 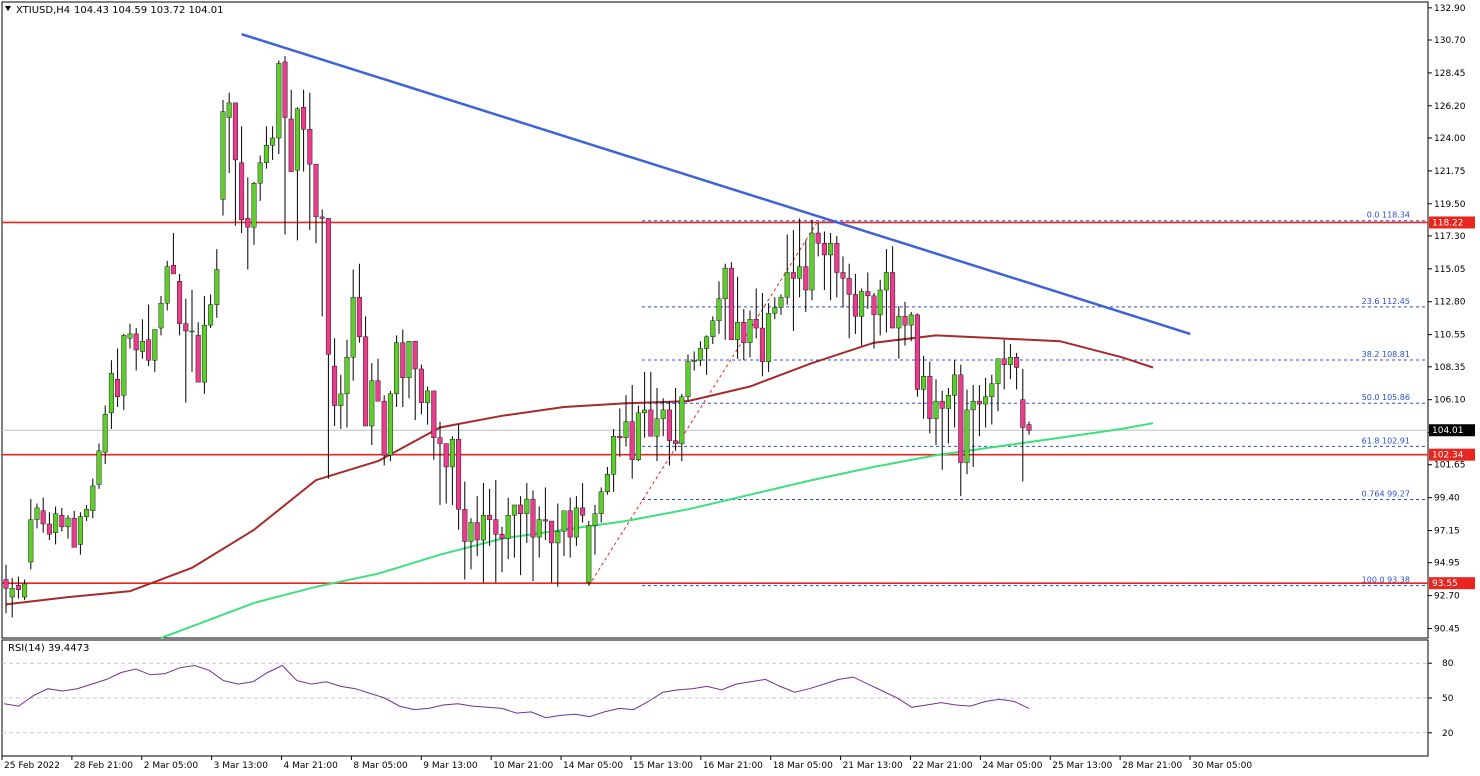 What do you see at coordinates (1152, 766) in the screenshot?
I see `time-tick-label: 28 Mar 21:00` at bounding box center [1152, 766].